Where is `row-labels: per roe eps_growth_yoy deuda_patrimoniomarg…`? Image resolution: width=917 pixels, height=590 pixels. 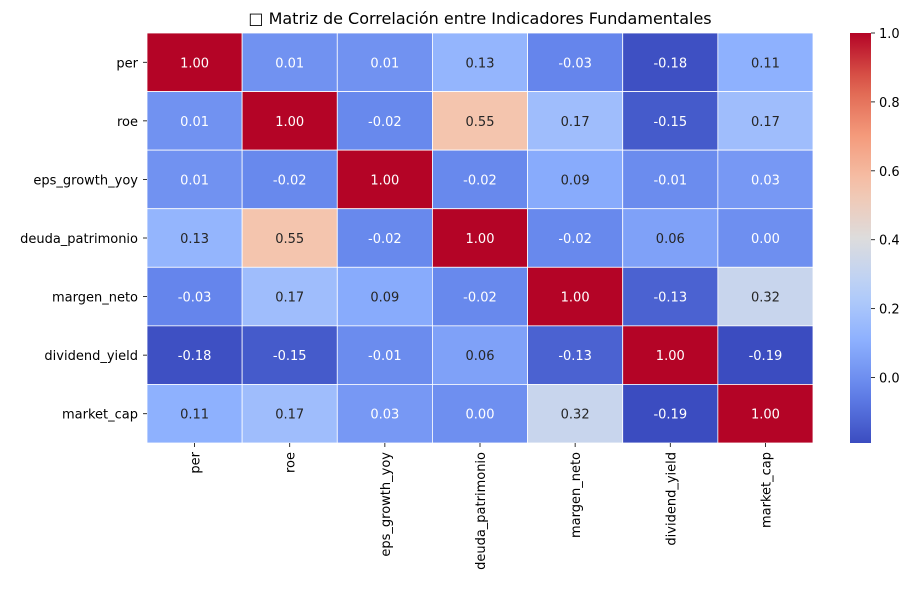
row-labels: per roe eps_growth_yoy deuda_patrimoniomarg… is located at coordinates (83, 239).